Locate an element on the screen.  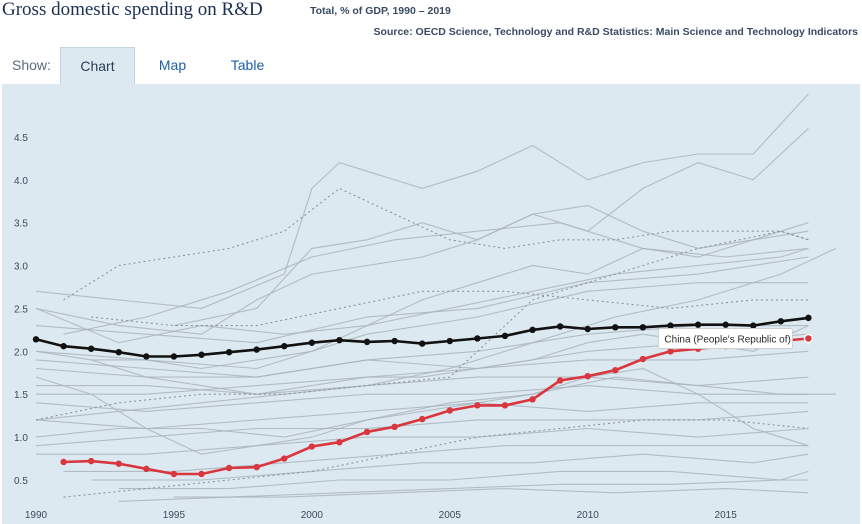
y-tick-label: 3.5 is located at coordinates (21, 224).